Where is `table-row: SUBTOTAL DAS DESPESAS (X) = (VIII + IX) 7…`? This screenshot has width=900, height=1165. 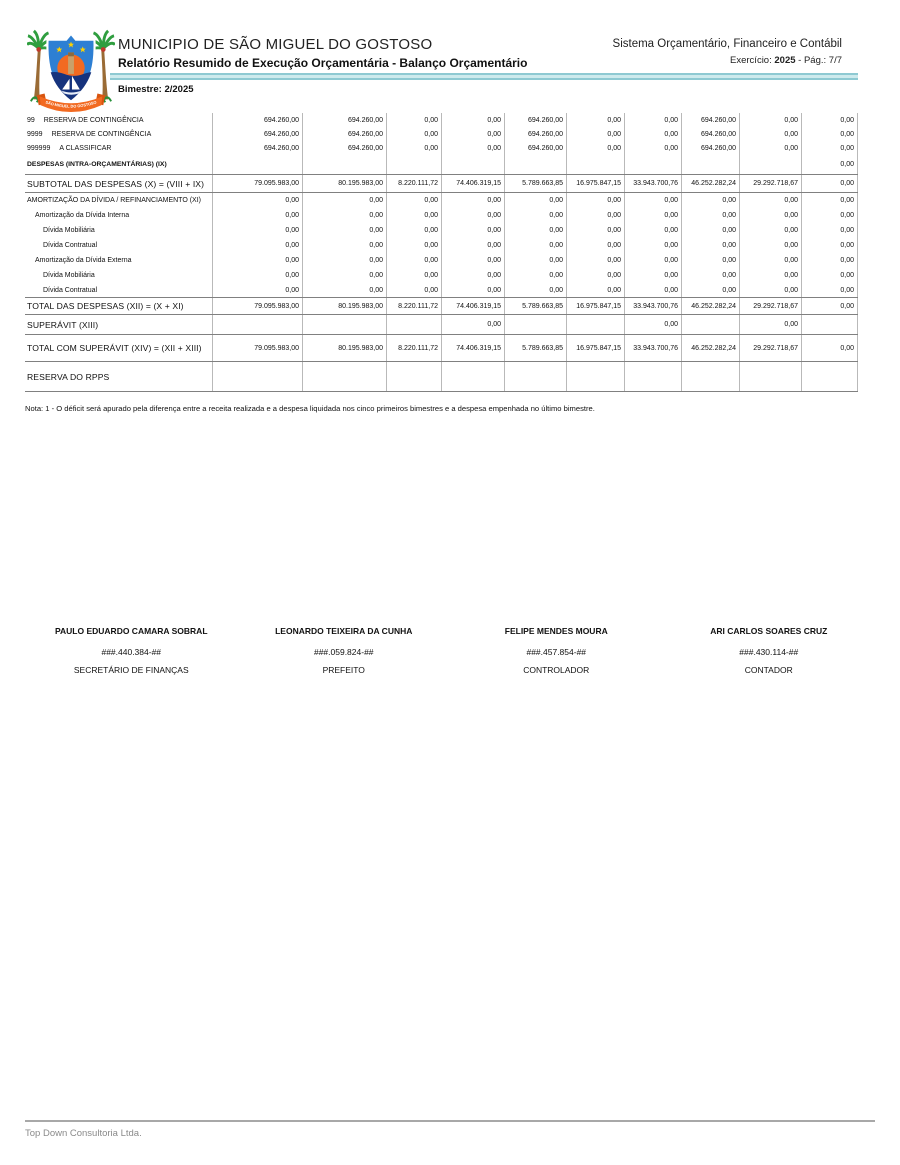 table-row: SUBTOTAL DAS DESPESAS (X) = (VIII + IX) 7… is located at coordinates (441, 184).